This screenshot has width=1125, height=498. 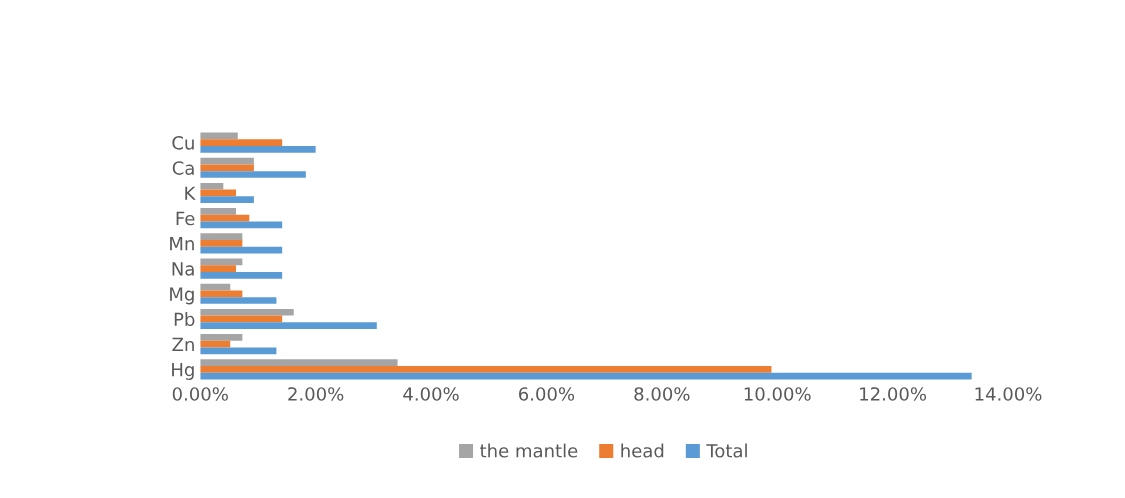 I want to click on y-tick-label: Fe, so click(x=185, y=218).